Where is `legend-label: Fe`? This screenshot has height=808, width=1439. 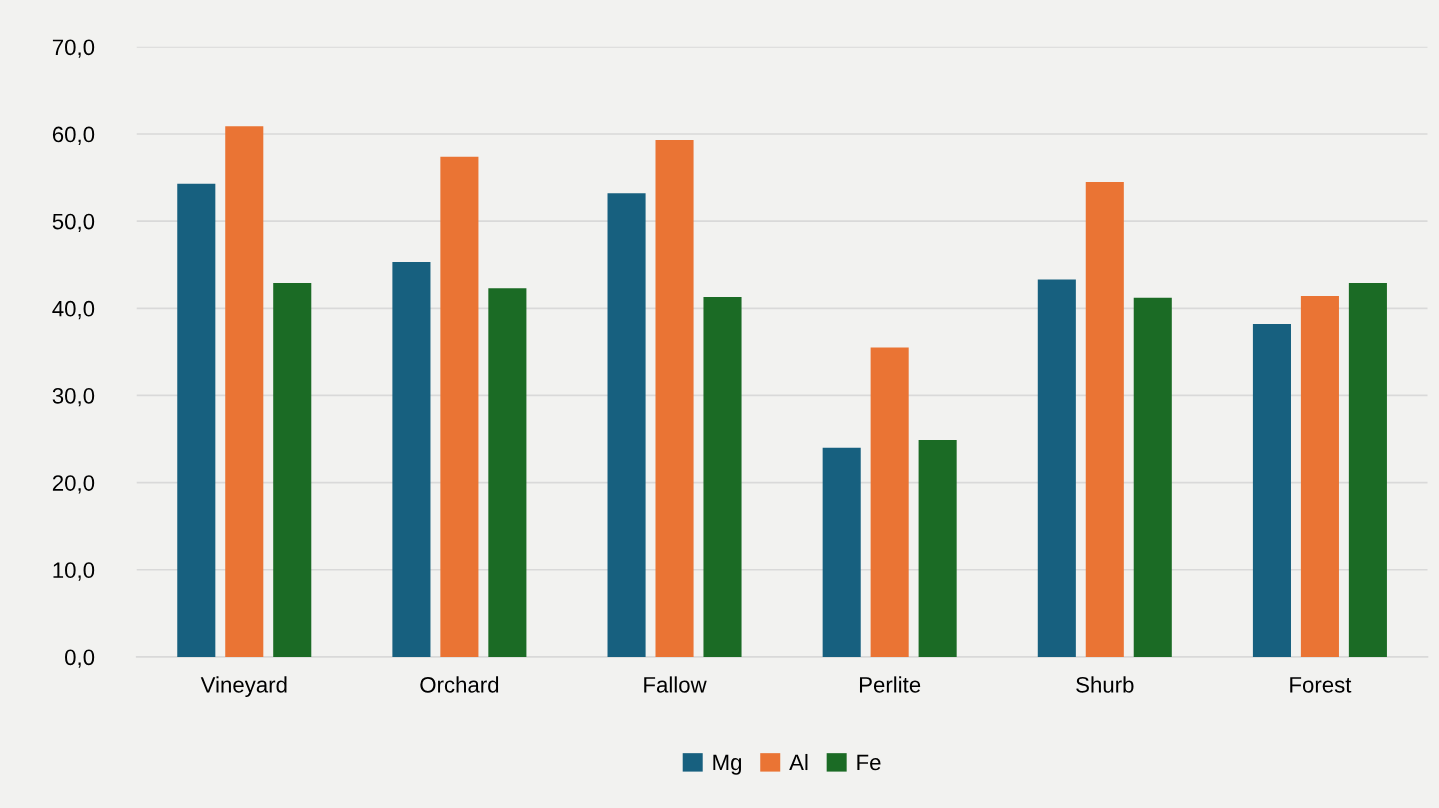
legend-label: Fe is located at coordinates (869, 762).